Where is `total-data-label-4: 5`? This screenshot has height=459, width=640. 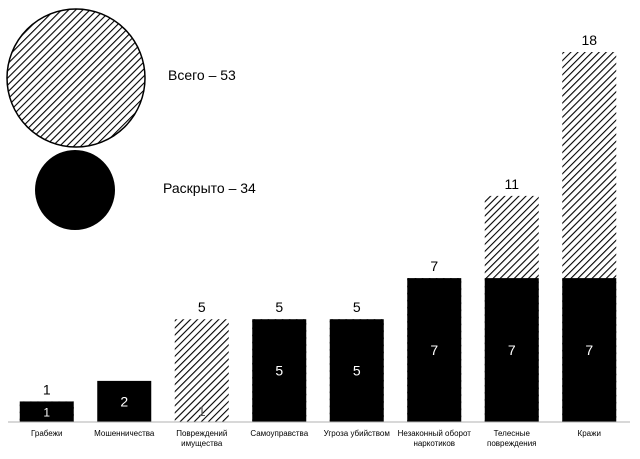 total-data-label-4: 5 is located at coordinates (357, 307).